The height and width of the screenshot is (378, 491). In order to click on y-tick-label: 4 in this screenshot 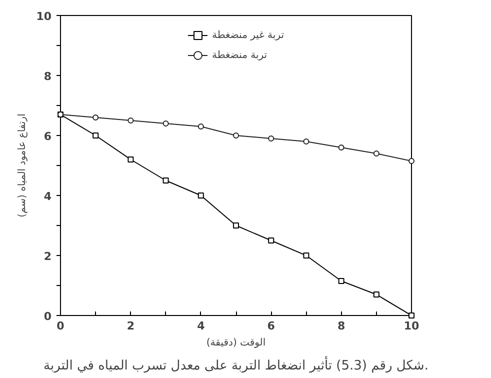, I will do `click(48, 196)`.